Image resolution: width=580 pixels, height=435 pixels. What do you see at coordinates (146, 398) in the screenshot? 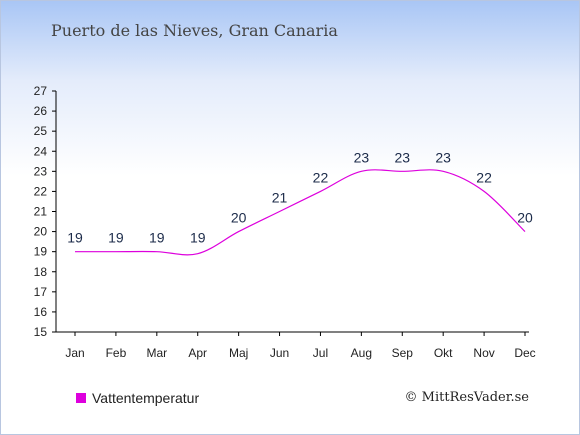
I see `legend-label: Vattentemperatur` at bounding box center [146, 398].